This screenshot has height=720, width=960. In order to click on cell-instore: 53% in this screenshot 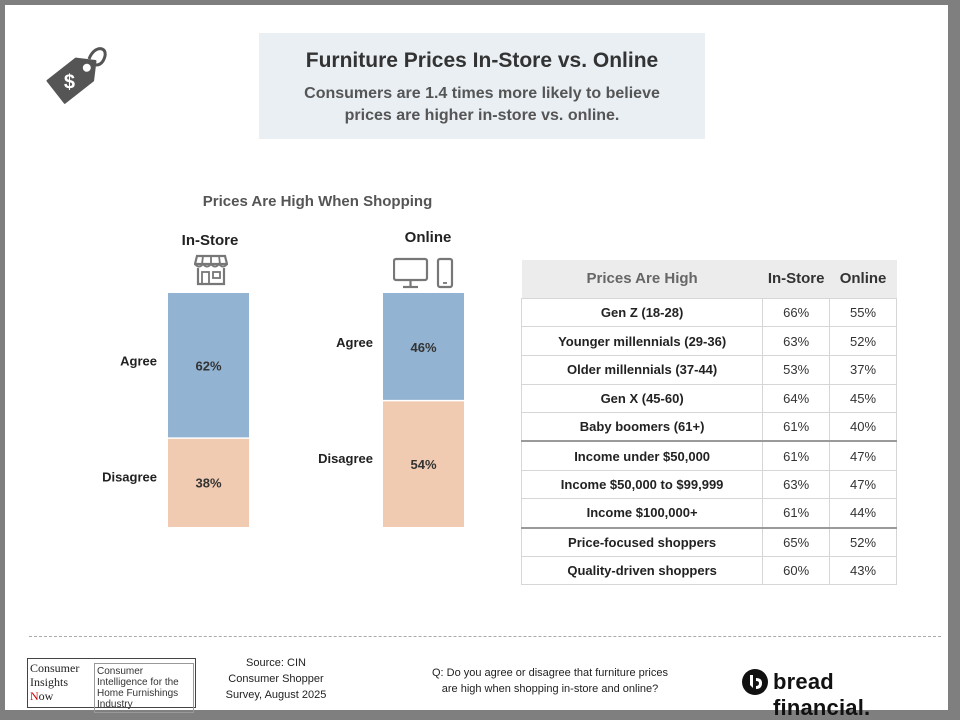, I will do `click(796, 369)`.